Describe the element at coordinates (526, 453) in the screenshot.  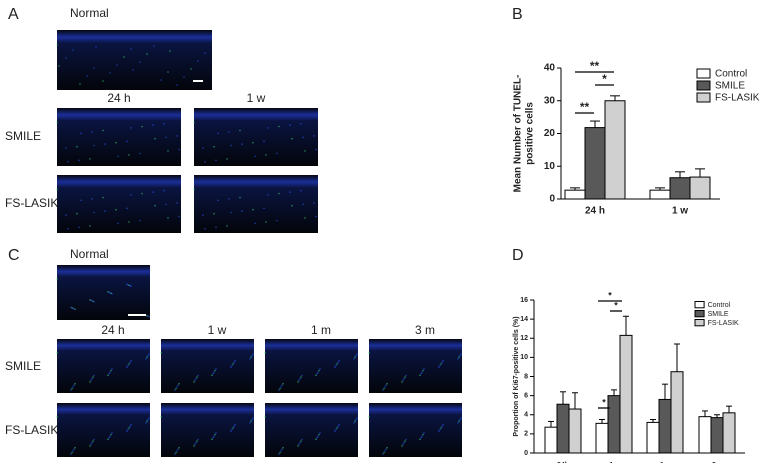
I see `y-tick-label: 0` at that location.